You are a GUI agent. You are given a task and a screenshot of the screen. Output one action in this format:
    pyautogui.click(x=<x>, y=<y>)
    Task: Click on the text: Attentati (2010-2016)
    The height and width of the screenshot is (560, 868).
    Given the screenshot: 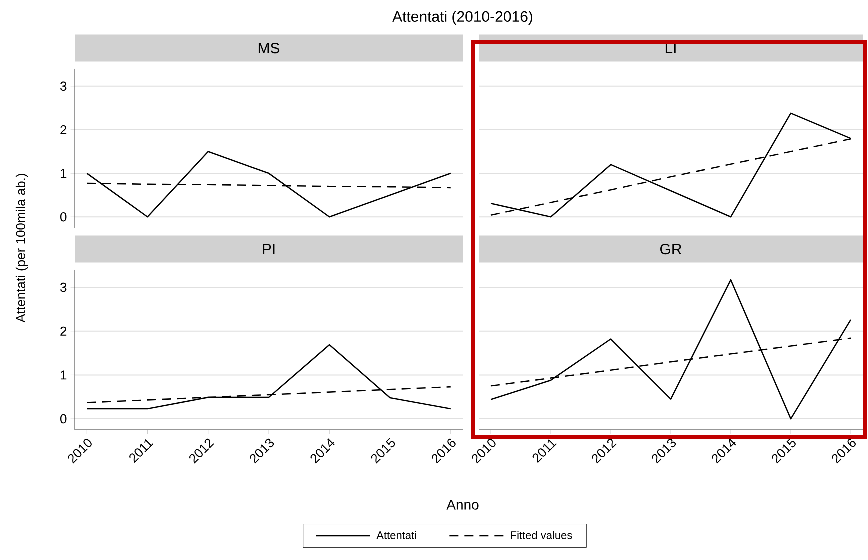 What is the action you would take?
    pyautogui.click(x=462, y=18)
    